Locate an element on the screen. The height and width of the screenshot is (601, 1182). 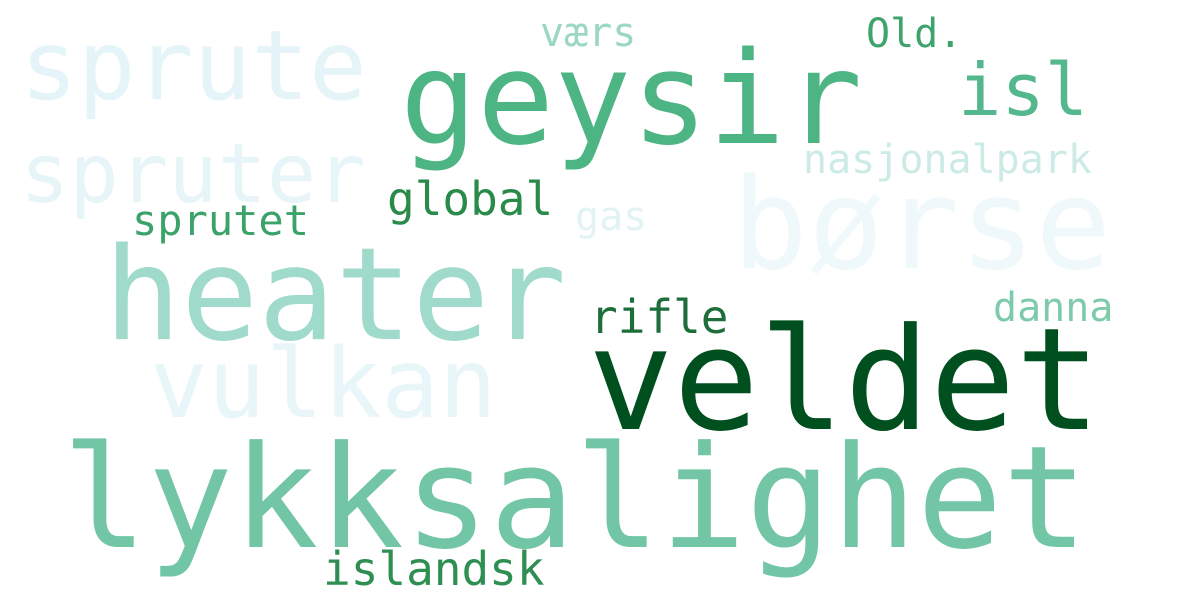
word-veldet: veldet is located at coordinates (844, 380).